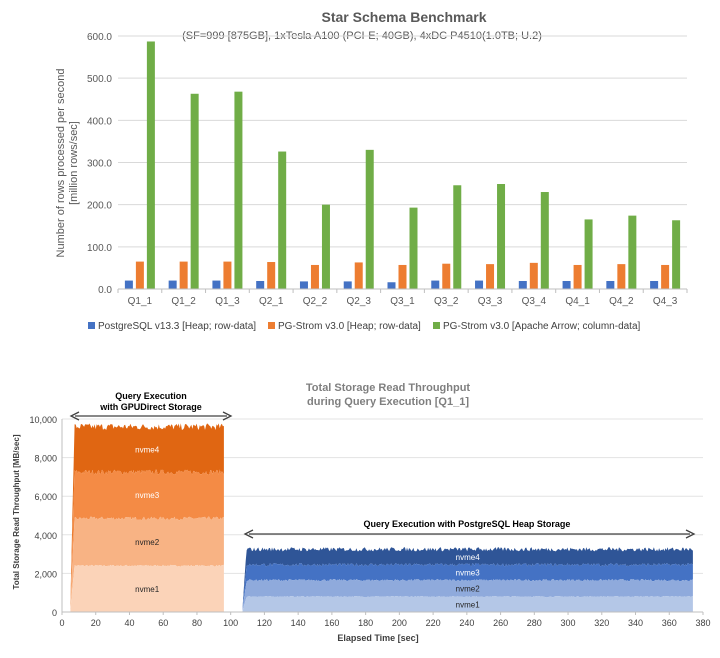  What do you see at coordinates (150, 407) in the screenshot?
I see `annotation-gds-line2: with GPUDirect Storage` at bounding box center [150, 407].